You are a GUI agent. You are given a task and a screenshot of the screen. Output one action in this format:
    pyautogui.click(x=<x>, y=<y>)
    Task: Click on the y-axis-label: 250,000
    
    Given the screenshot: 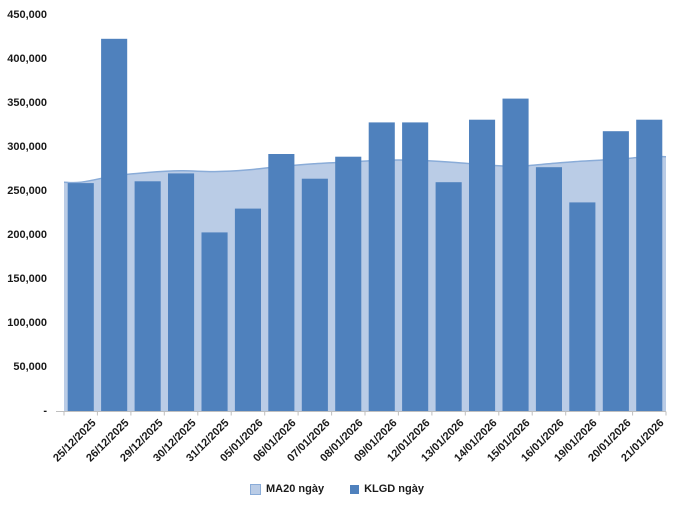 What is the action you would take?
    pyautogui.click(x=27, y=191)
    